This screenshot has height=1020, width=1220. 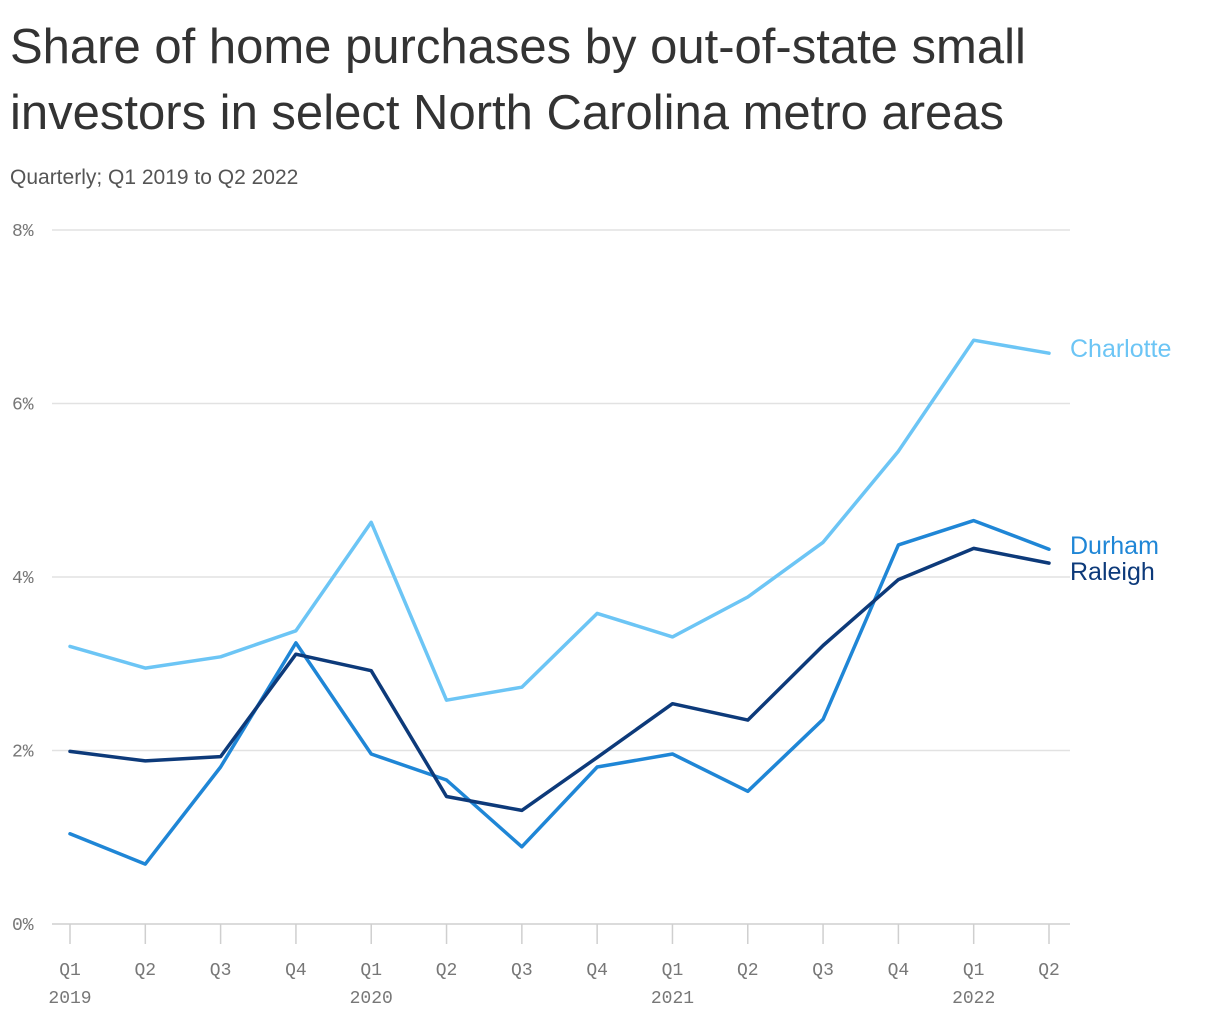 I want to click on y-tick-label: 6%, so click(x=23, y=406).